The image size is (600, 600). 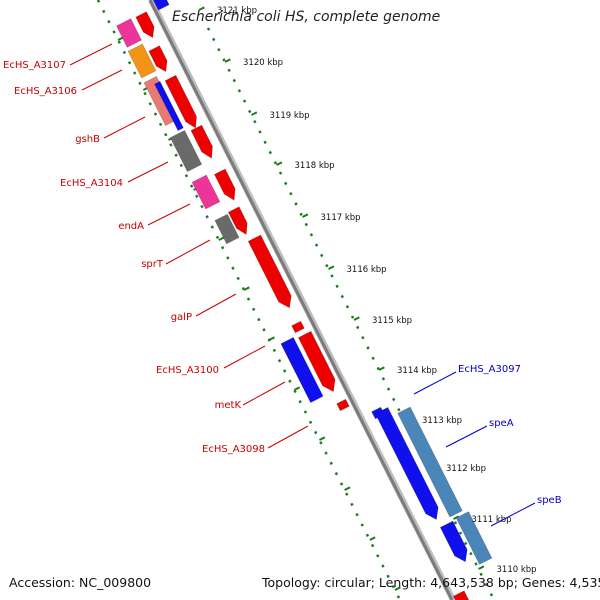 What do you see at coordinates (392, 321) in the screenshot?
I see `ruler-label-6: 3115 kbp` at bounding box center [392, 321].